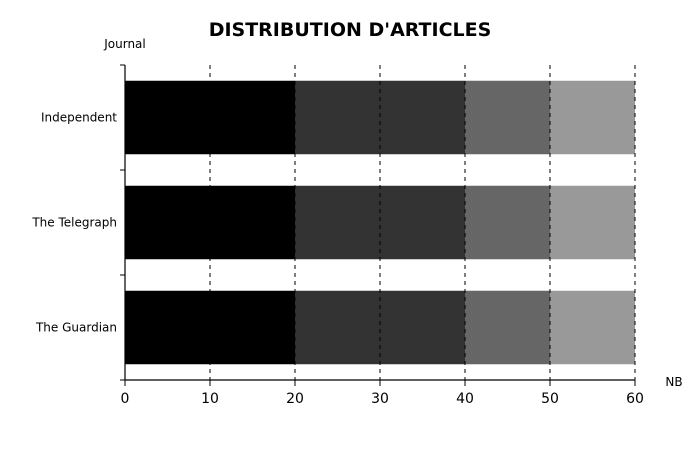 This screenshot has width=700, height=449. I want to click on category-label: The Telegraph, so click(74, 223).